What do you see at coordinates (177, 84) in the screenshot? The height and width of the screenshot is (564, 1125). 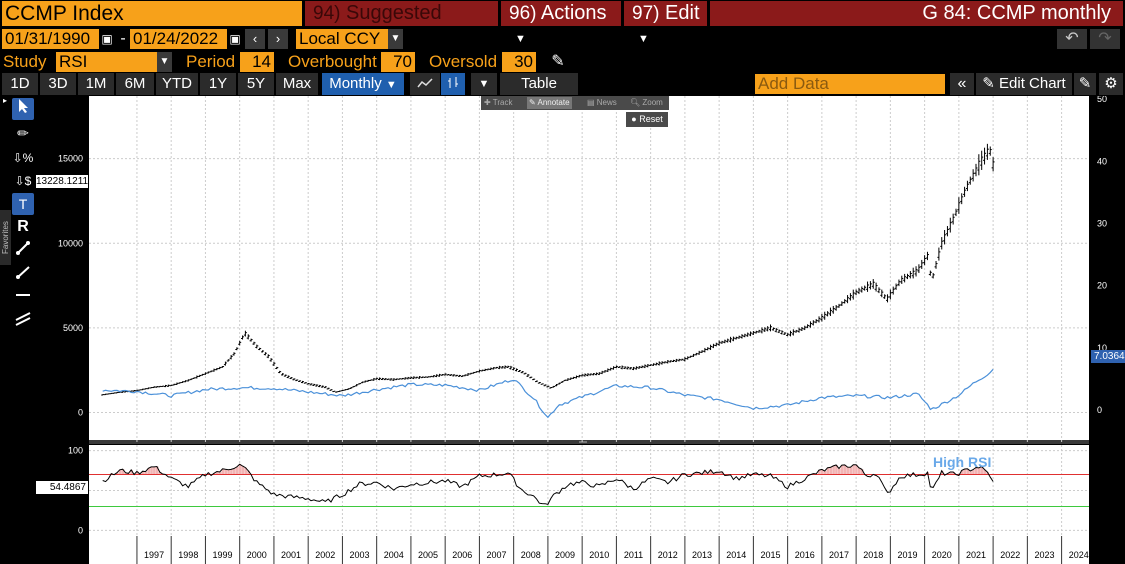 I see `period-ytd-button: YTD` at bounding box center [177, 84].